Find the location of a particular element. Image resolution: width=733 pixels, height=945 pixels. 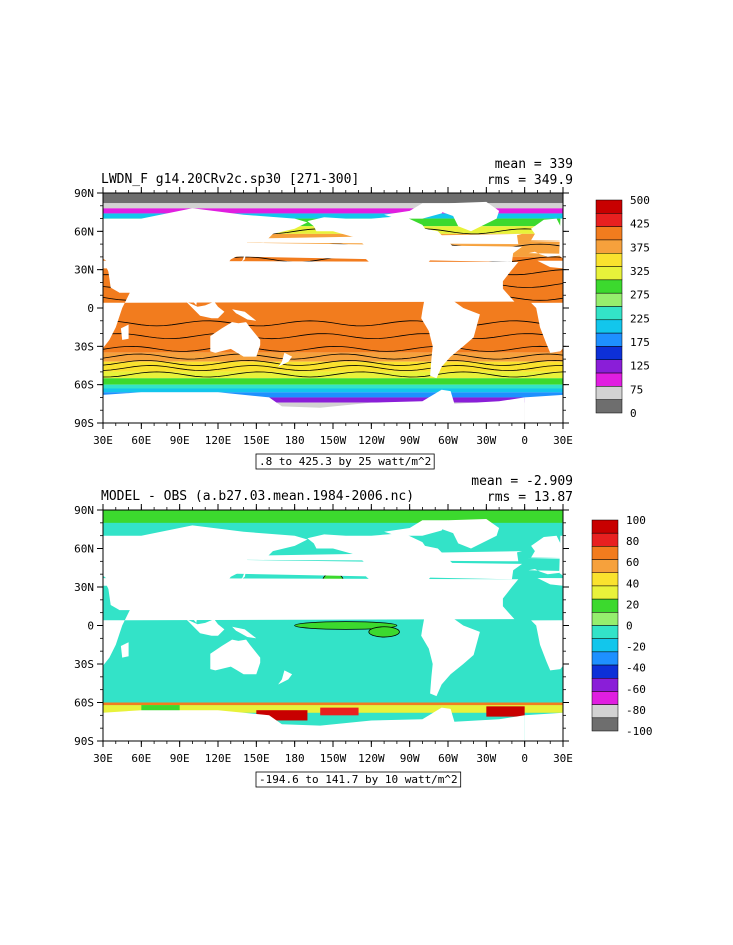

colorbar-label: 20 is located at coordinates (632, 604).